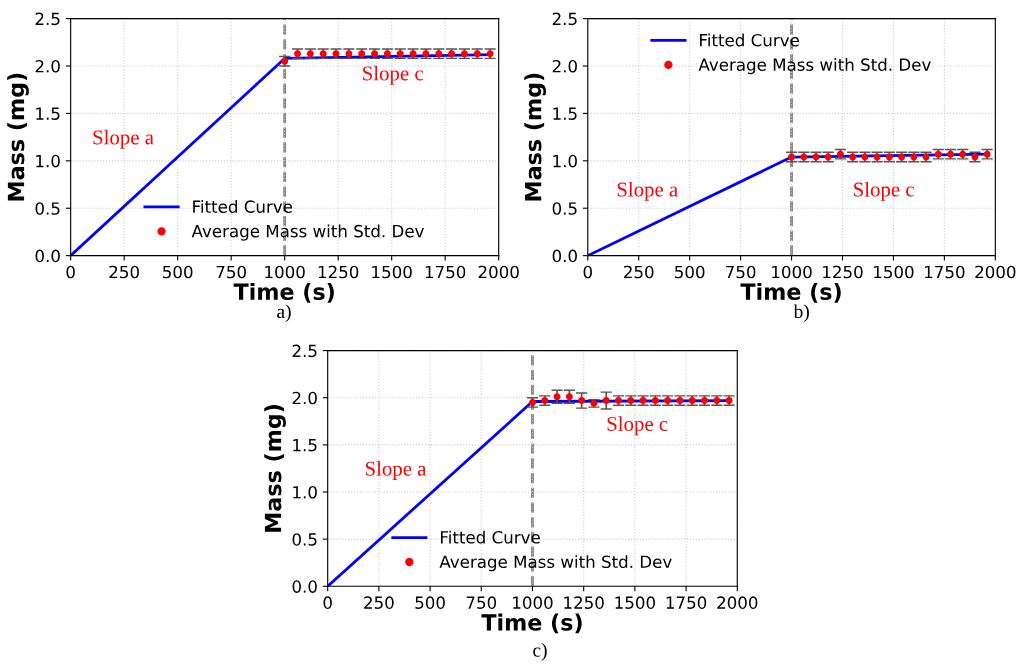  What do you see at coordinates (801, 313) in the screenshot?
I see `text: b)` at bounding box center [801, 313].